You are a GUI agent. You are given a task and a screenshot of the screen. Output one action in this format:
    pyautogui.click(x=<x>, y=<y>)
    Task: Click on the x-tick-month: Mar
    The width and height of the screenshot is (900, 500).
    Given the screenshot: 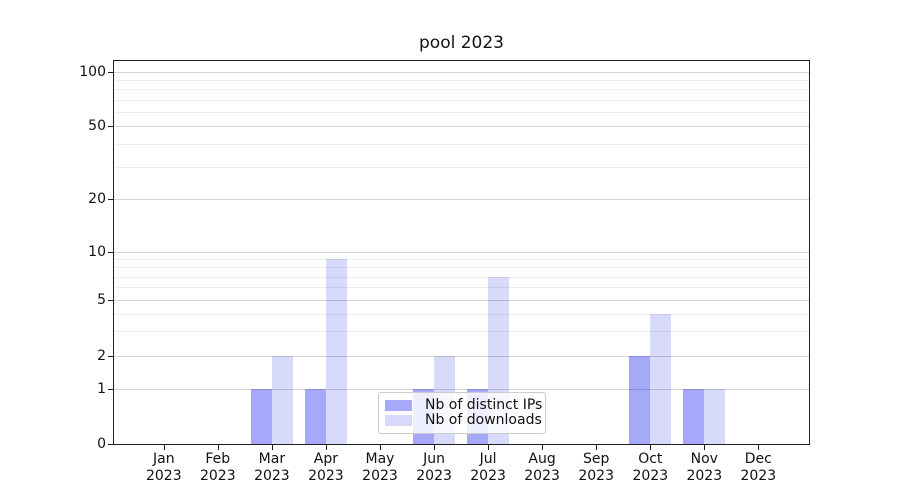 What is the action you would take?
    pyautogui.click(x=272, y=459)
    